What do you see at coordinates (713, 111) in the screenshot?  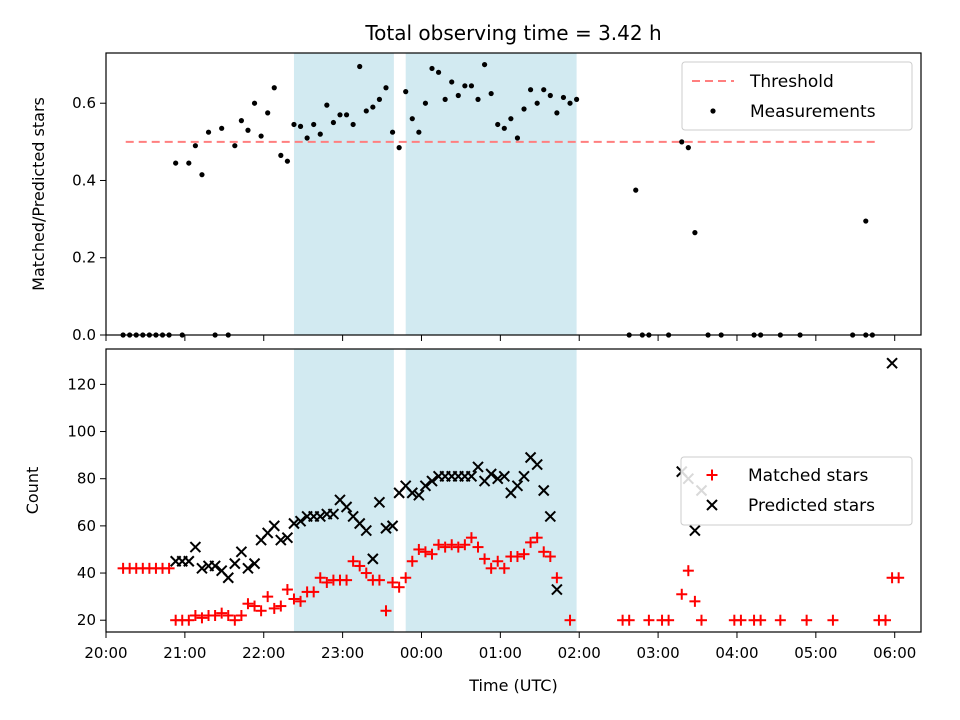 I see `legend-measurements-swatch` at bounding box center [713, 111].